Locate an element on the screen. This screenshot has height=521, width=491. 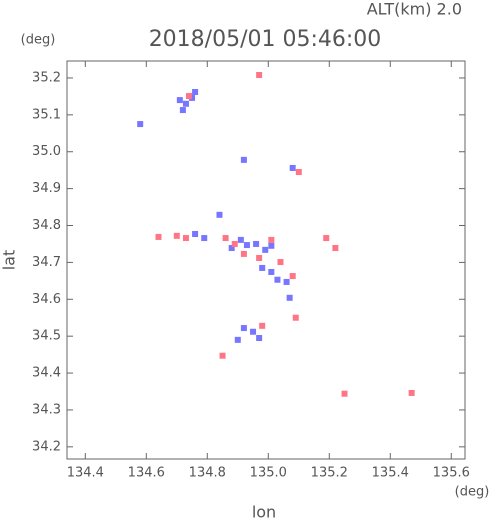
y-tick-label: 34.3 is located at coordinates (46, 409).